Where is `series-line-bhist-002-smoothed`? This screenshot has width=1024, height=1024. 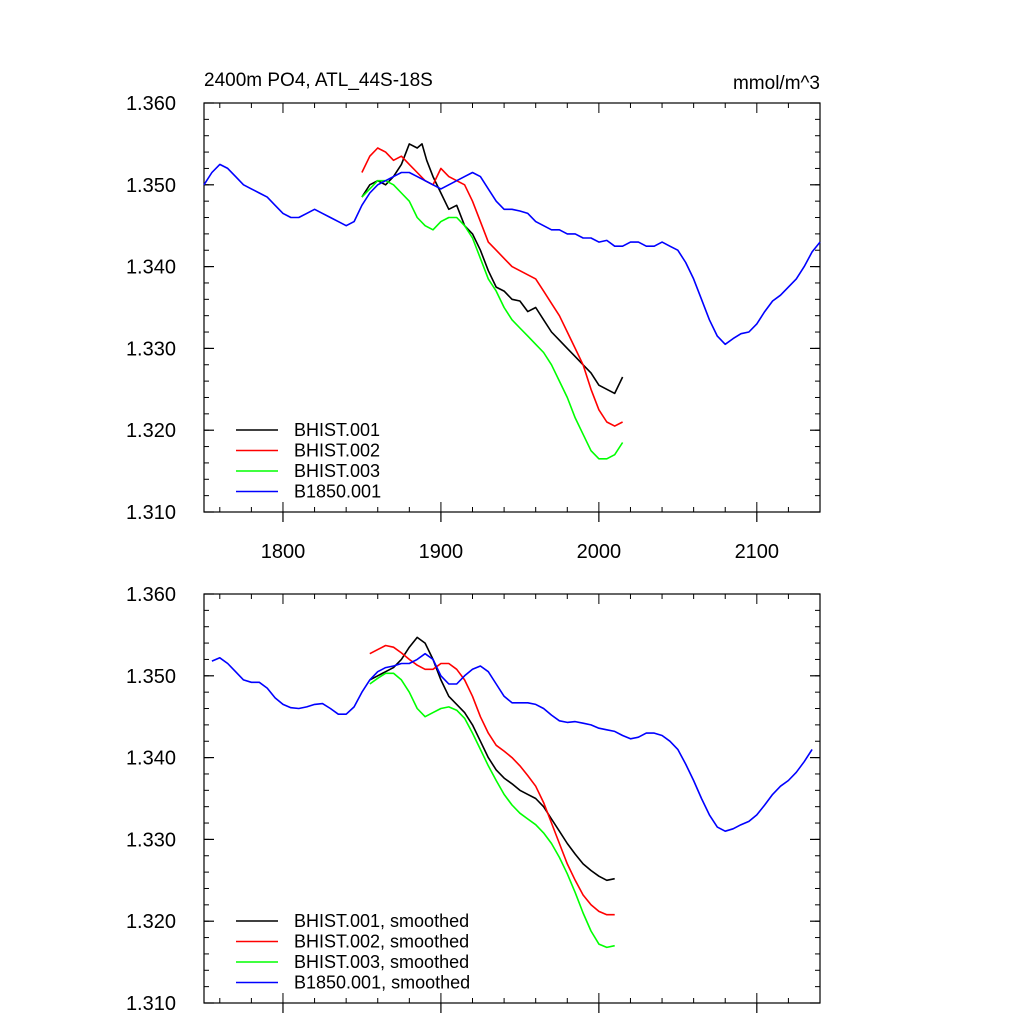
series-line-bhist-002-smoothed is located at coordinates (492, 780).